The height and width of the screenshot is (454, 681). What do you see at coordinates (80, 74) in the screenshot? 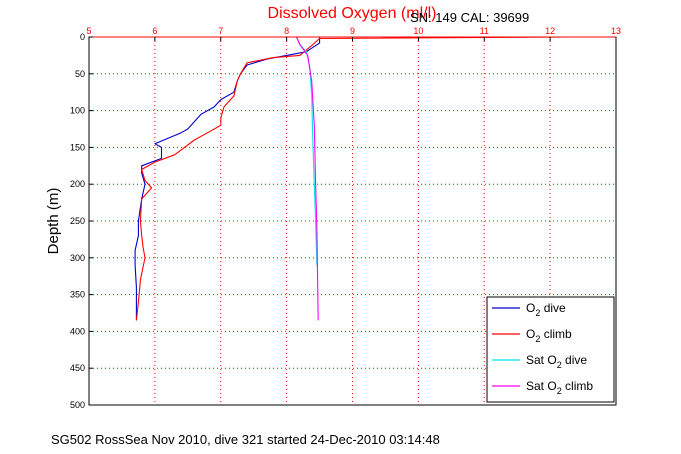
I see `y-tick-label: 50` at bounding box center [80, 74].